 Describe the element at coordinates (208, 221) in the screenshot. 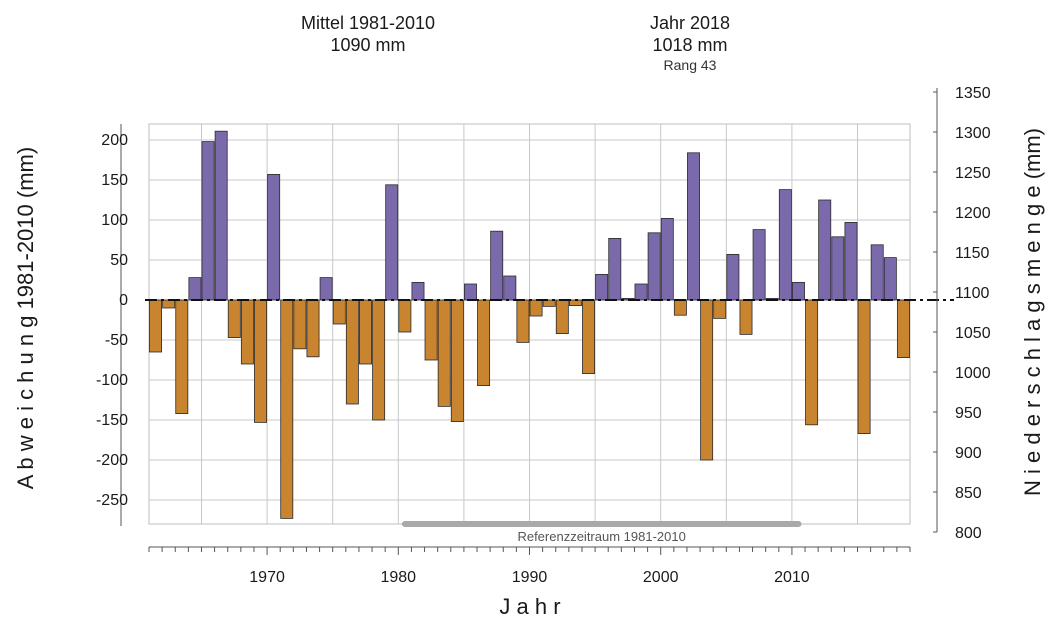

I see `bar-1965` at that location.